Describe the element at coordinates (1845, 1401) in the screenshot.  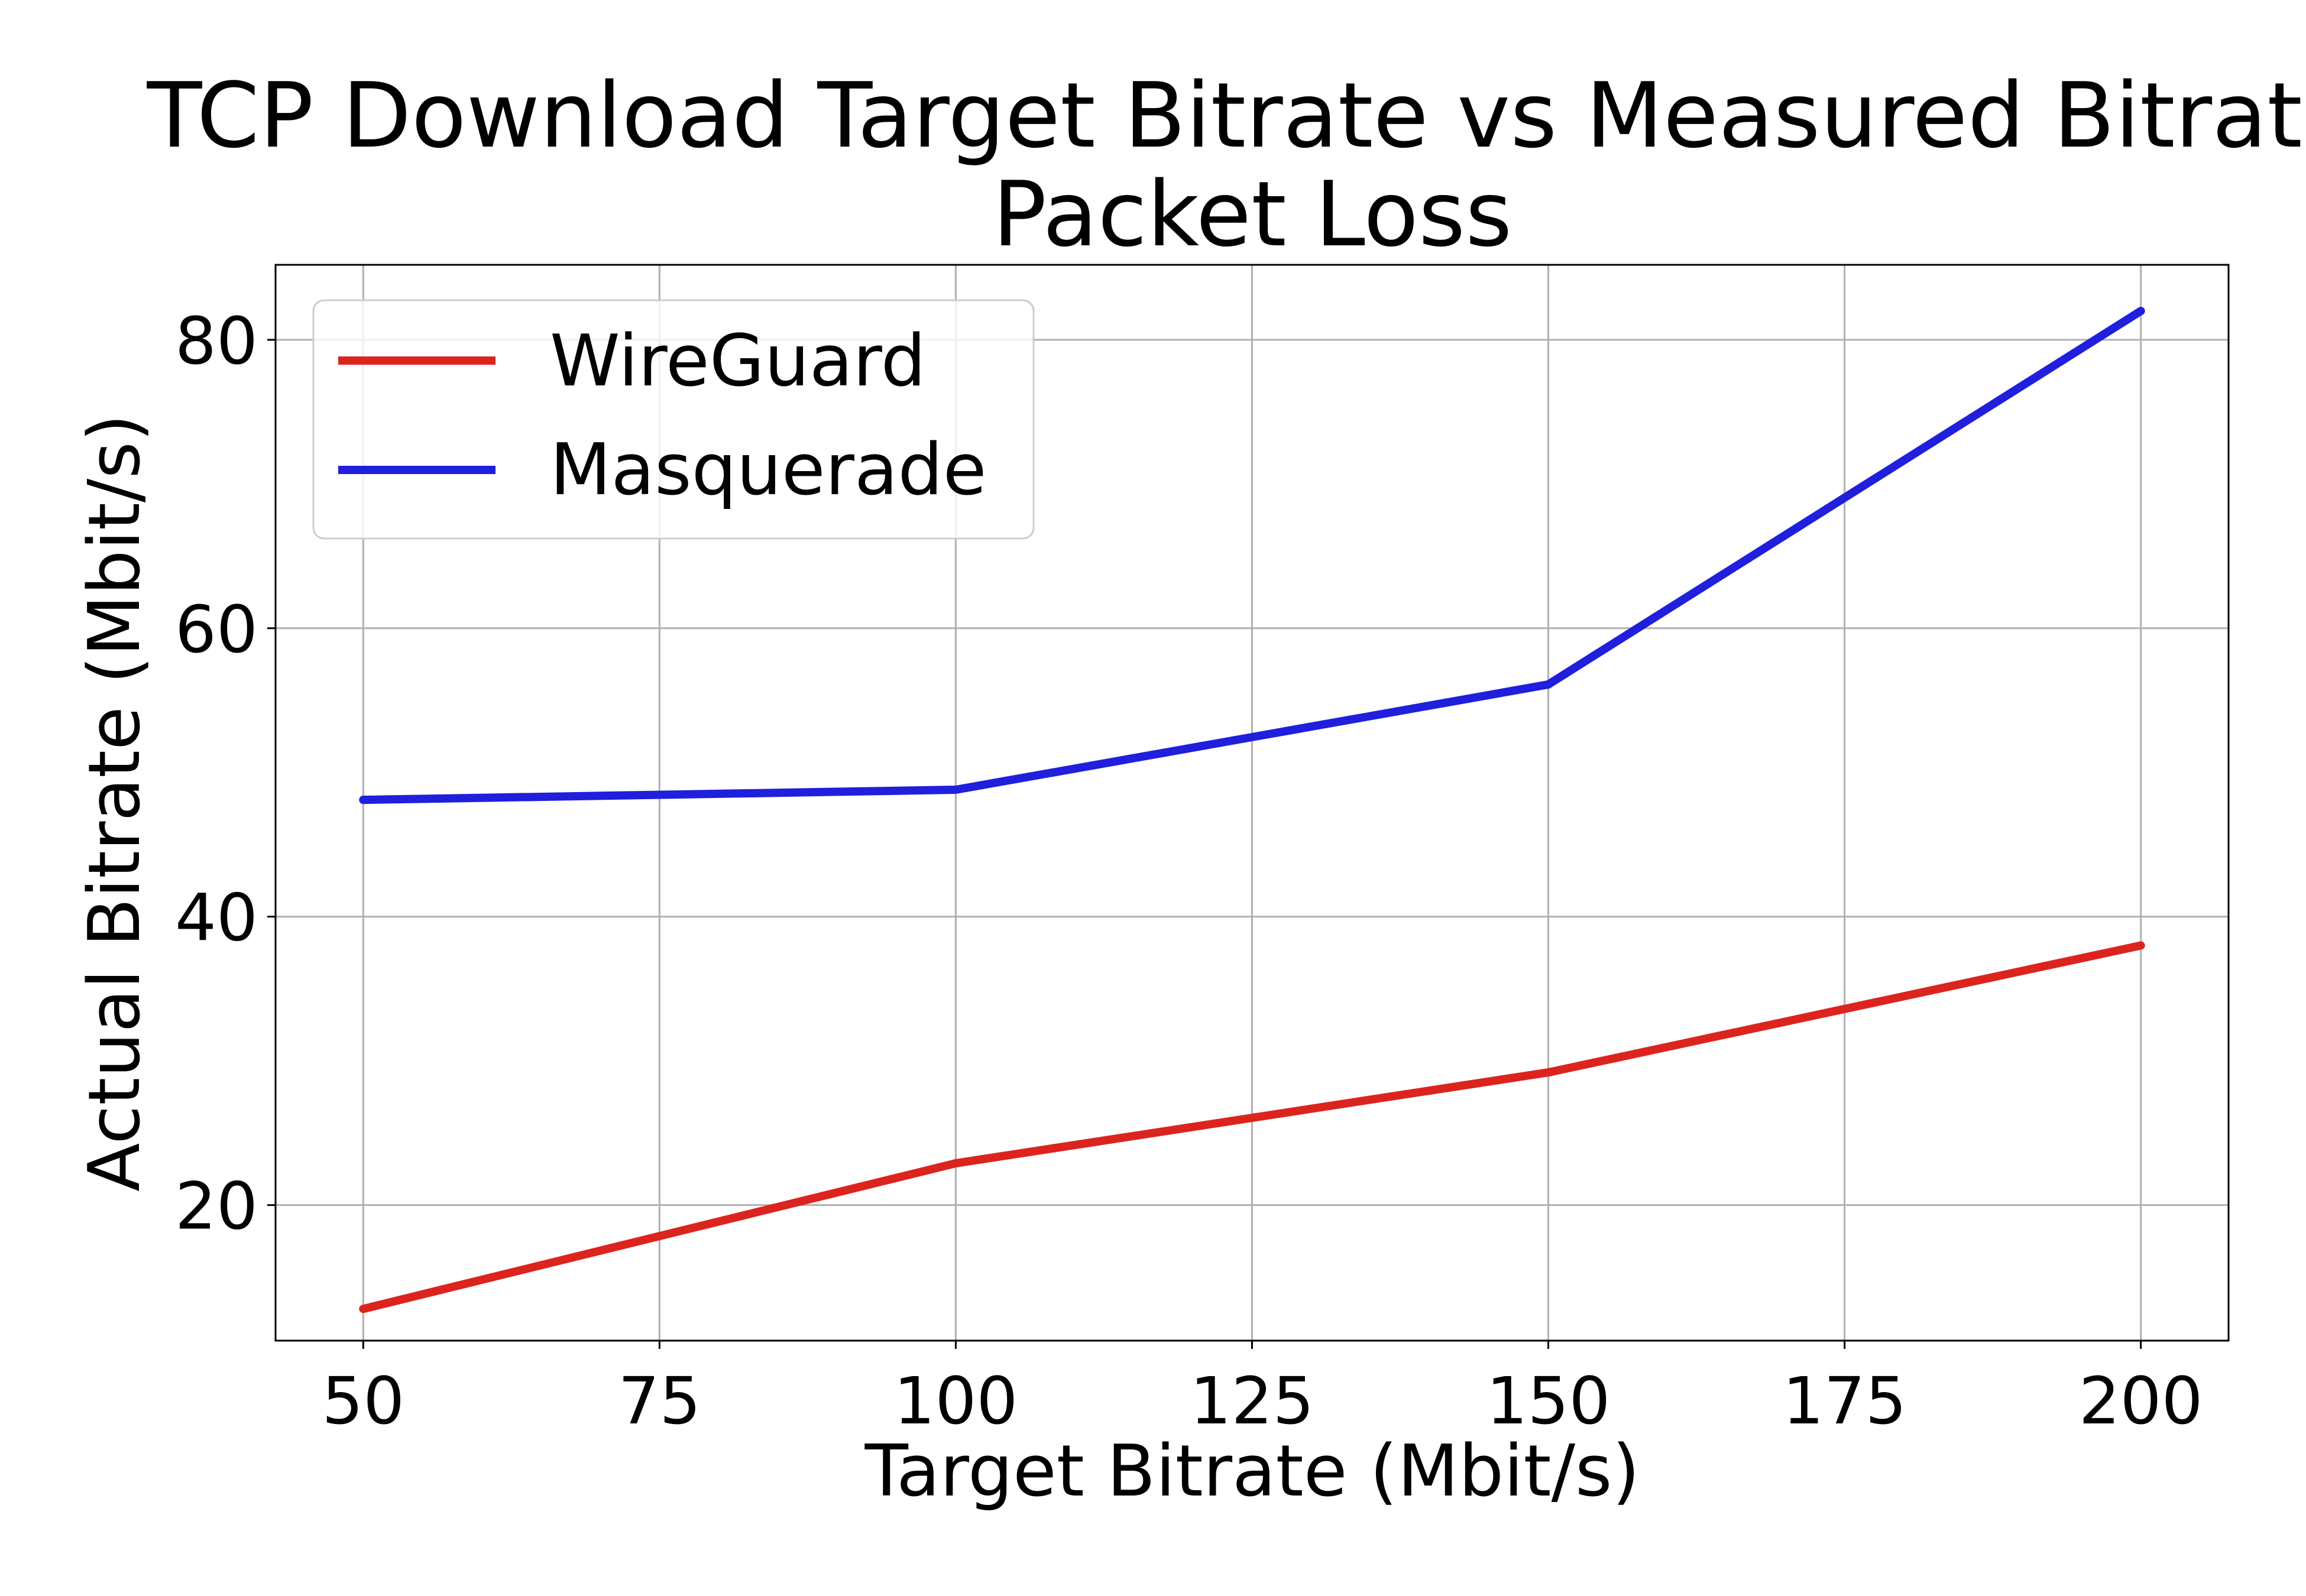
I see `x-tick-label: 175` at that location.